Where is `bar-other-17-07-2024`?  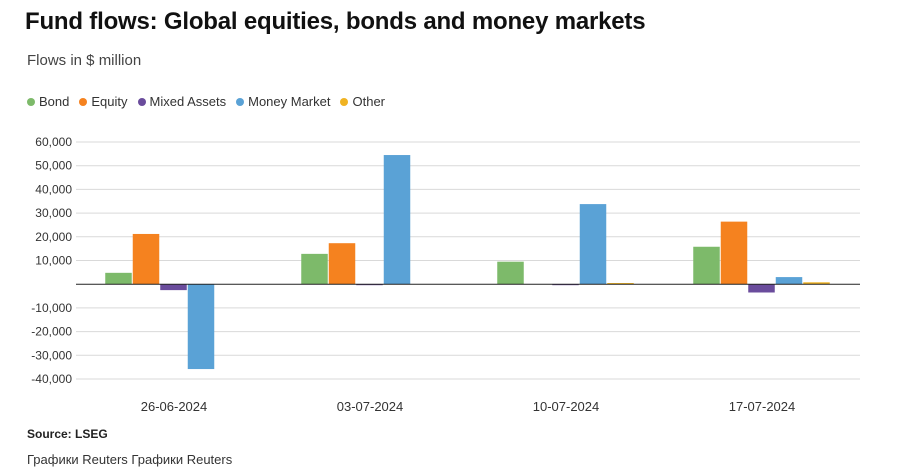 bar-other-17-07-2024 is located at coordinates (816, 283).